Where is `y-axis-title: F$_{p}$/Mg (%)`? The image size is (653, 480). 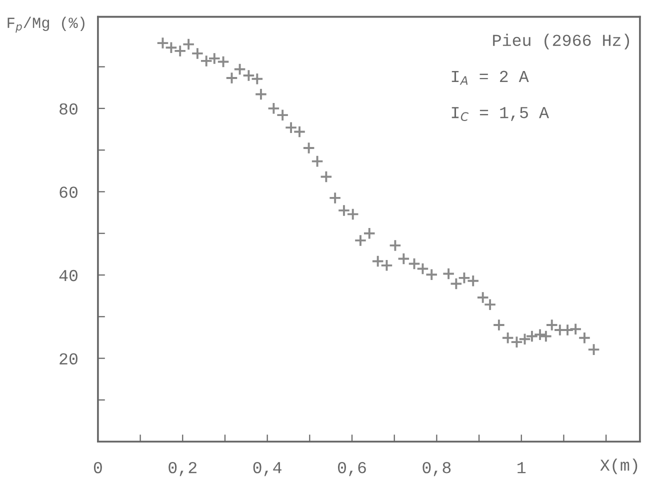
y-axis-title: F$_{p}$/Mg (%) is located at coordinates (46, 24).